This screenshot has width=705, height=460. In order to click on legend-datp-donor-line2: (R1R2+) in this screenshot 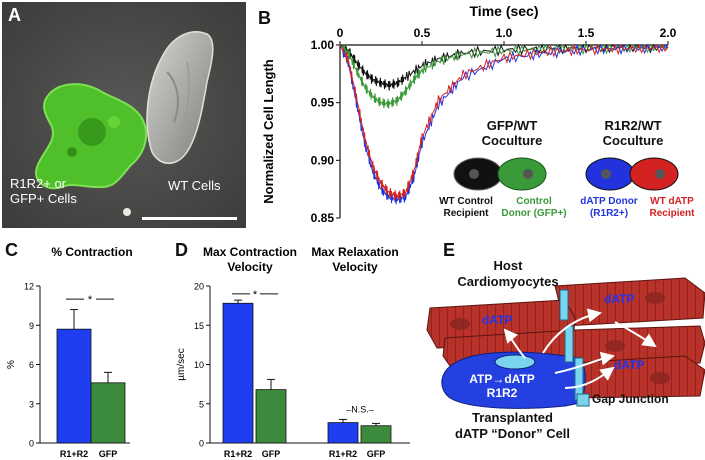, I will do `click(609, 213)`.